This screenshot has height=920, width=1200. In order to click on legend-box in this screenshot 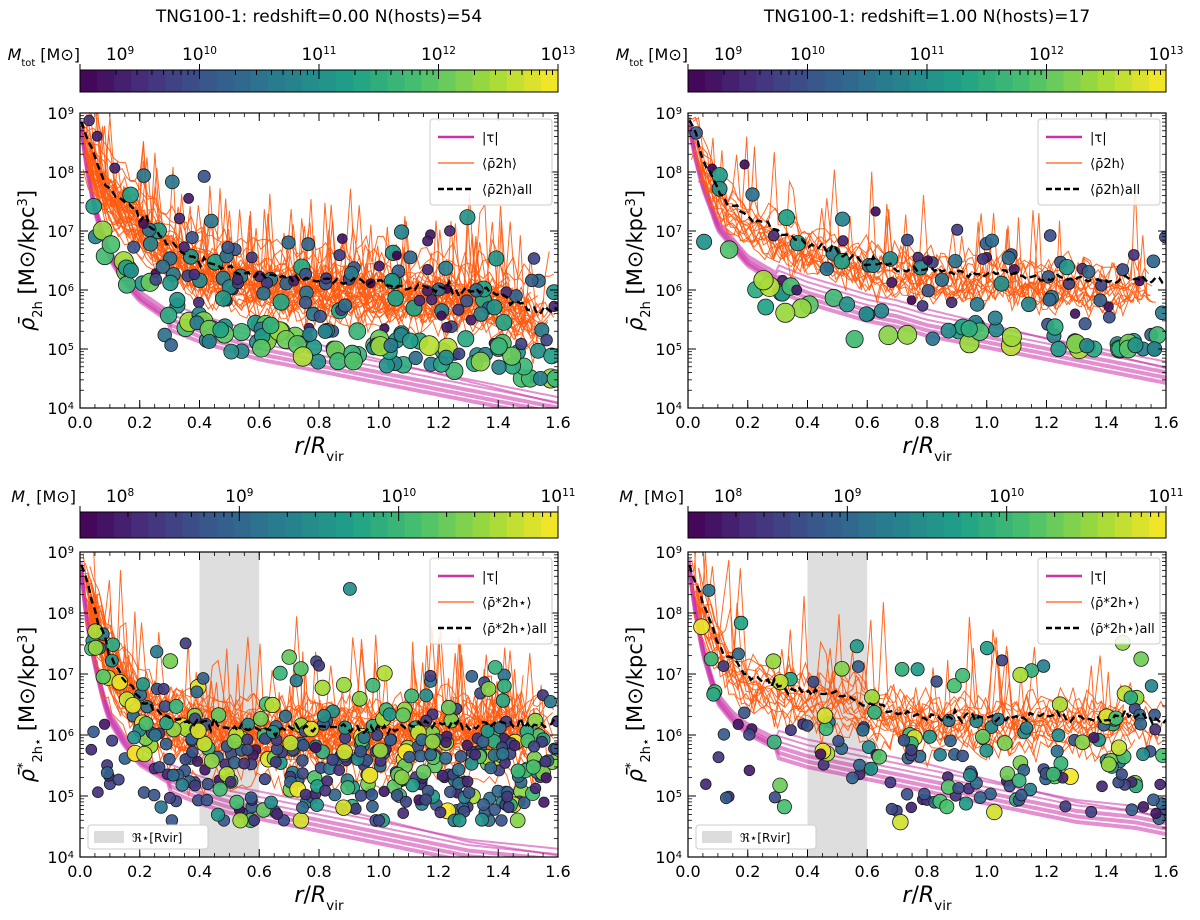, I will do `click(1099, 162)`.